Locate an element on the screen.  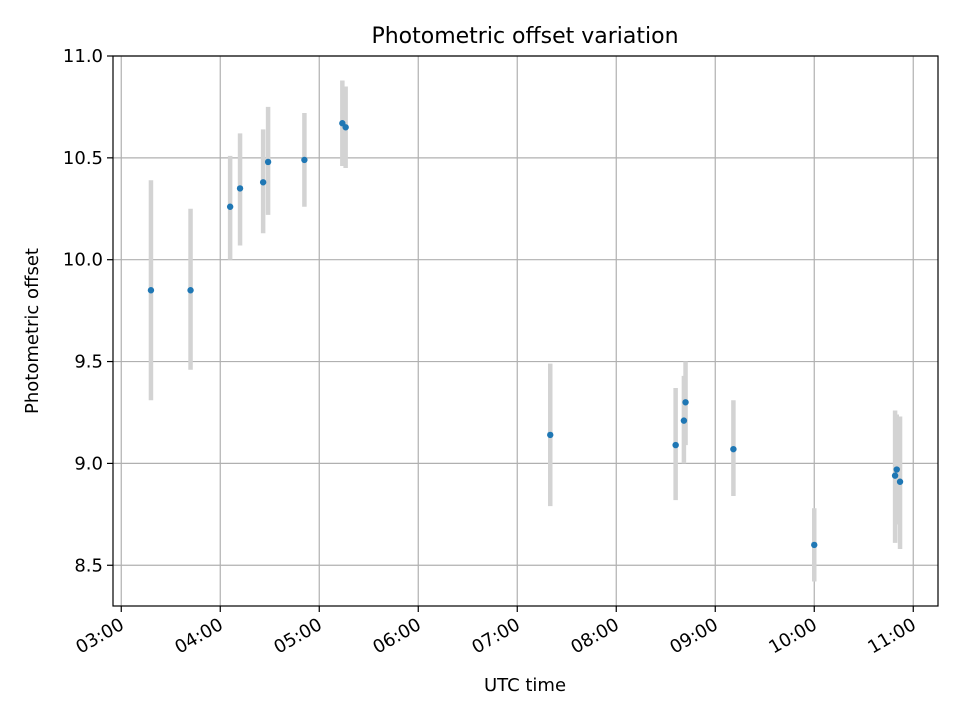
y-tick-label: 8.5 is located at coordinates (88, 565).